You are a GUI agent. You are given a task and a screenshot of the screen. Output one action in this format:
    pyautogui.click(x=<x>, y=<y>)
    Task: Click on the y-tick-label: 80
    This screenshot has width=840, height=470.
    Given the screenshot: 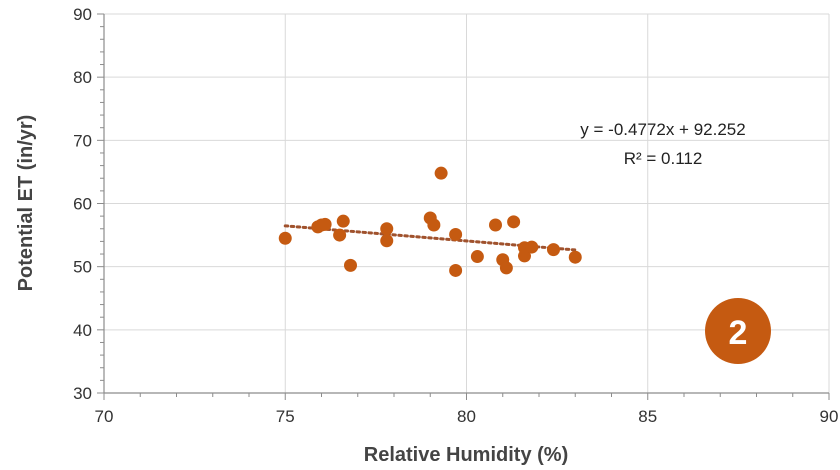 What is the action you would take?
    pyautogui.click(x=82, y=77)
    